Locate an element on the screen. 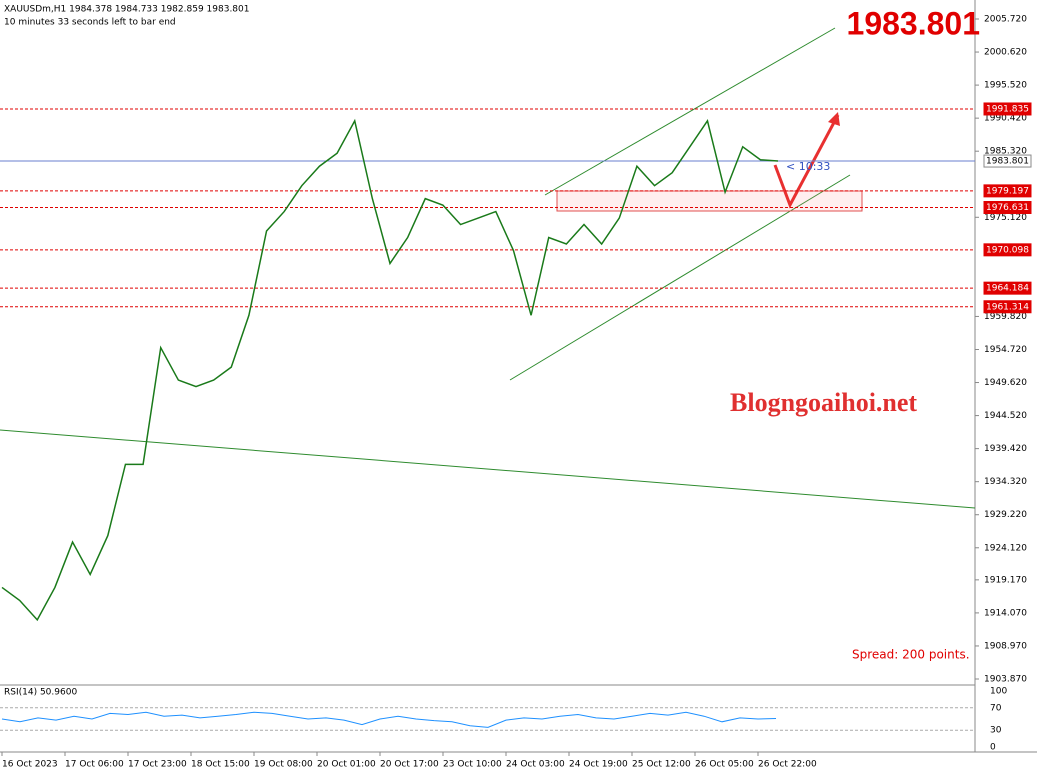 The image size is (1037, 781). forecast-arrow is located at coordinates (806, 161).